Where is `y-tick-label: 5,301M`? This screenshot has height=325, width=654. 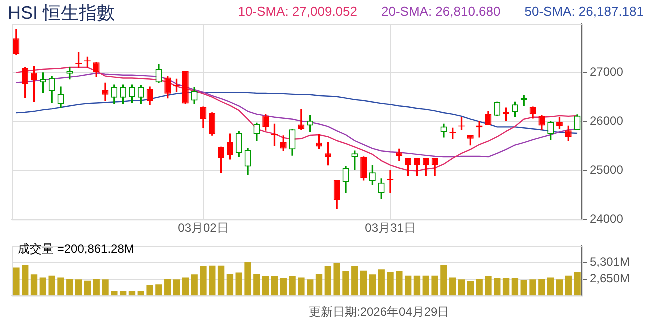
y-tick-label: 5,301M is located at coordinates (610, 262).